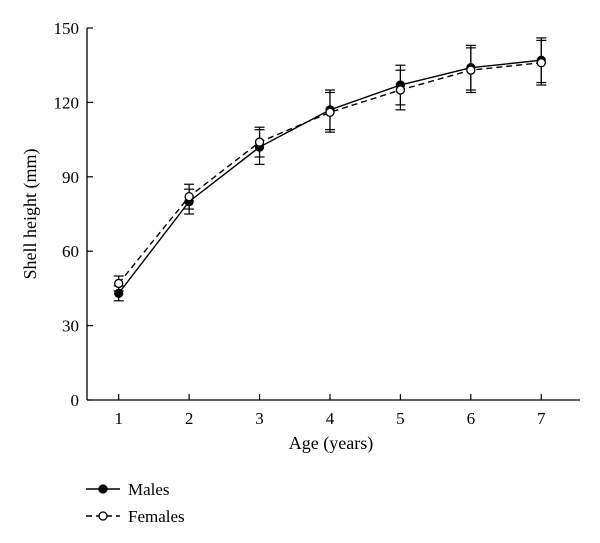 Image resolution: width=600 pixels, height=543 pixels. What do you see at coordinates (331, 443) in the screenshot?
I see `x-axis-title: Age (years)` at bounding box center [331, 443].